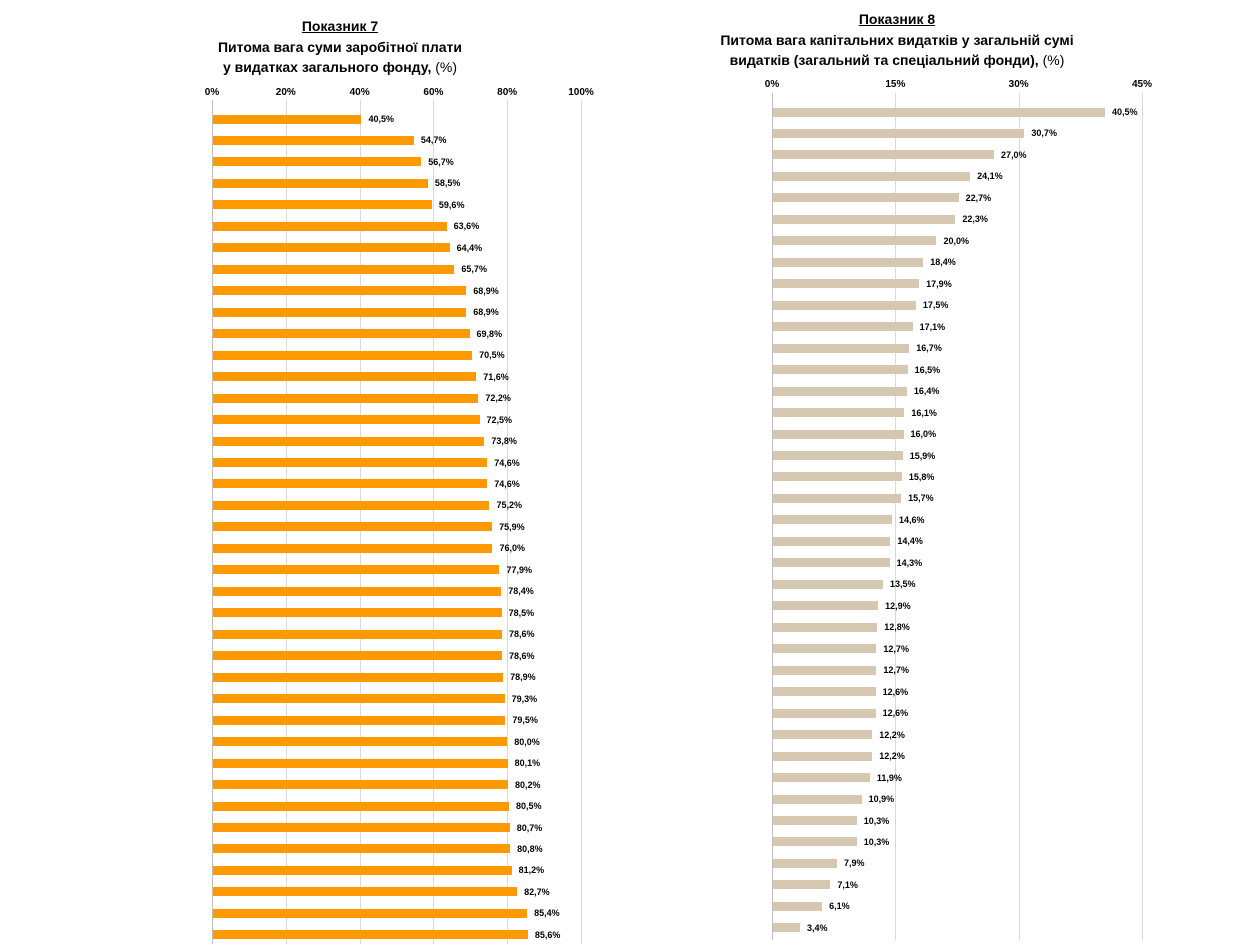 This screenshot has height=952, width=1240. What do you see at coordinates (474, 269) in the screenshot?
I see `data-label: 65,7%` at bounding box center [474, 269].